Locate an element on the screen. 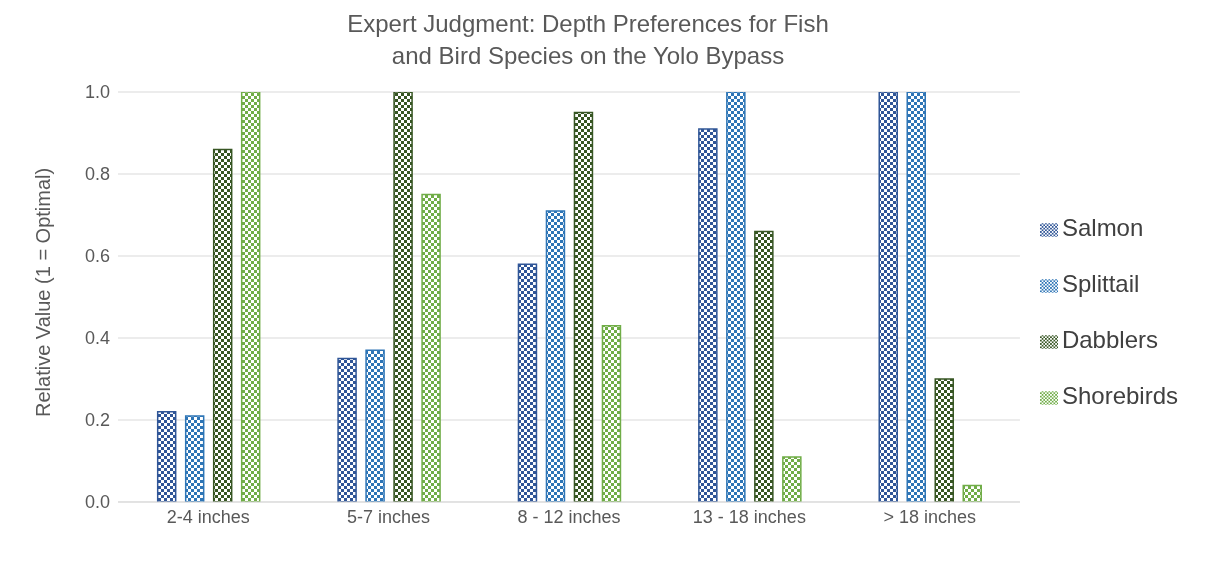 This screenshot has width=1217, height=578. legend-label: Shorebirds is located at coordinates (1119, 395).